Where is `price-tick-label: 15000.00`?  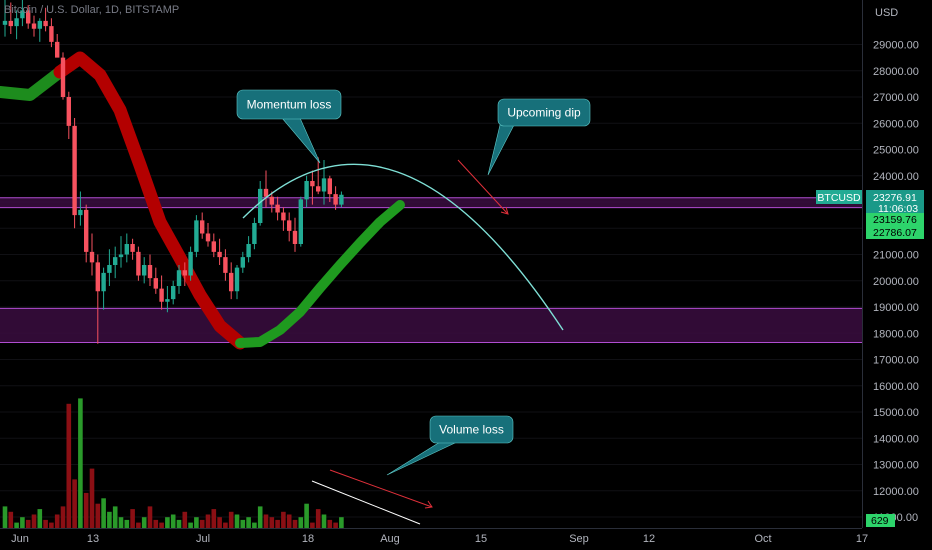
price-tick-label: 15000.00 is located at coordinates (896, 413).